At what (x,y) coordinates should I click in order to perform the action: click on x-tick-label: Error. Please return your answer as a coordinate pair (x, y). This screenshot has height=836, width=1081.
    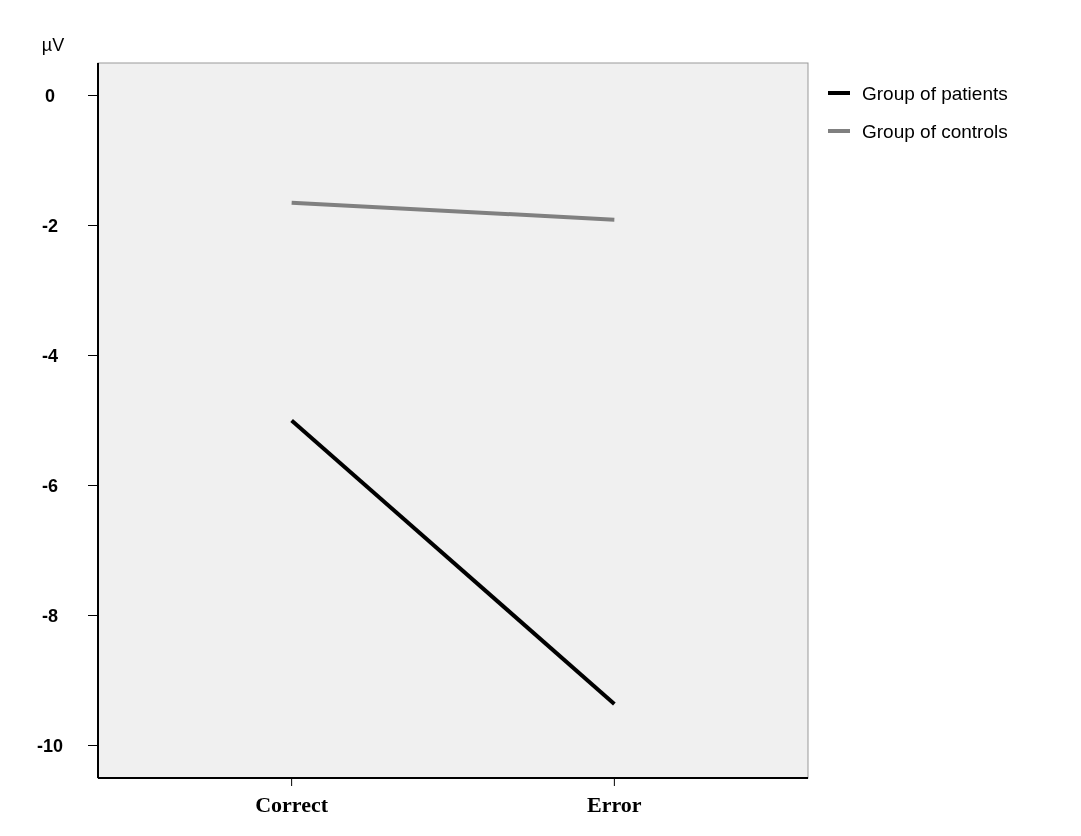
    Looking at the image, I should click on (614, 804).